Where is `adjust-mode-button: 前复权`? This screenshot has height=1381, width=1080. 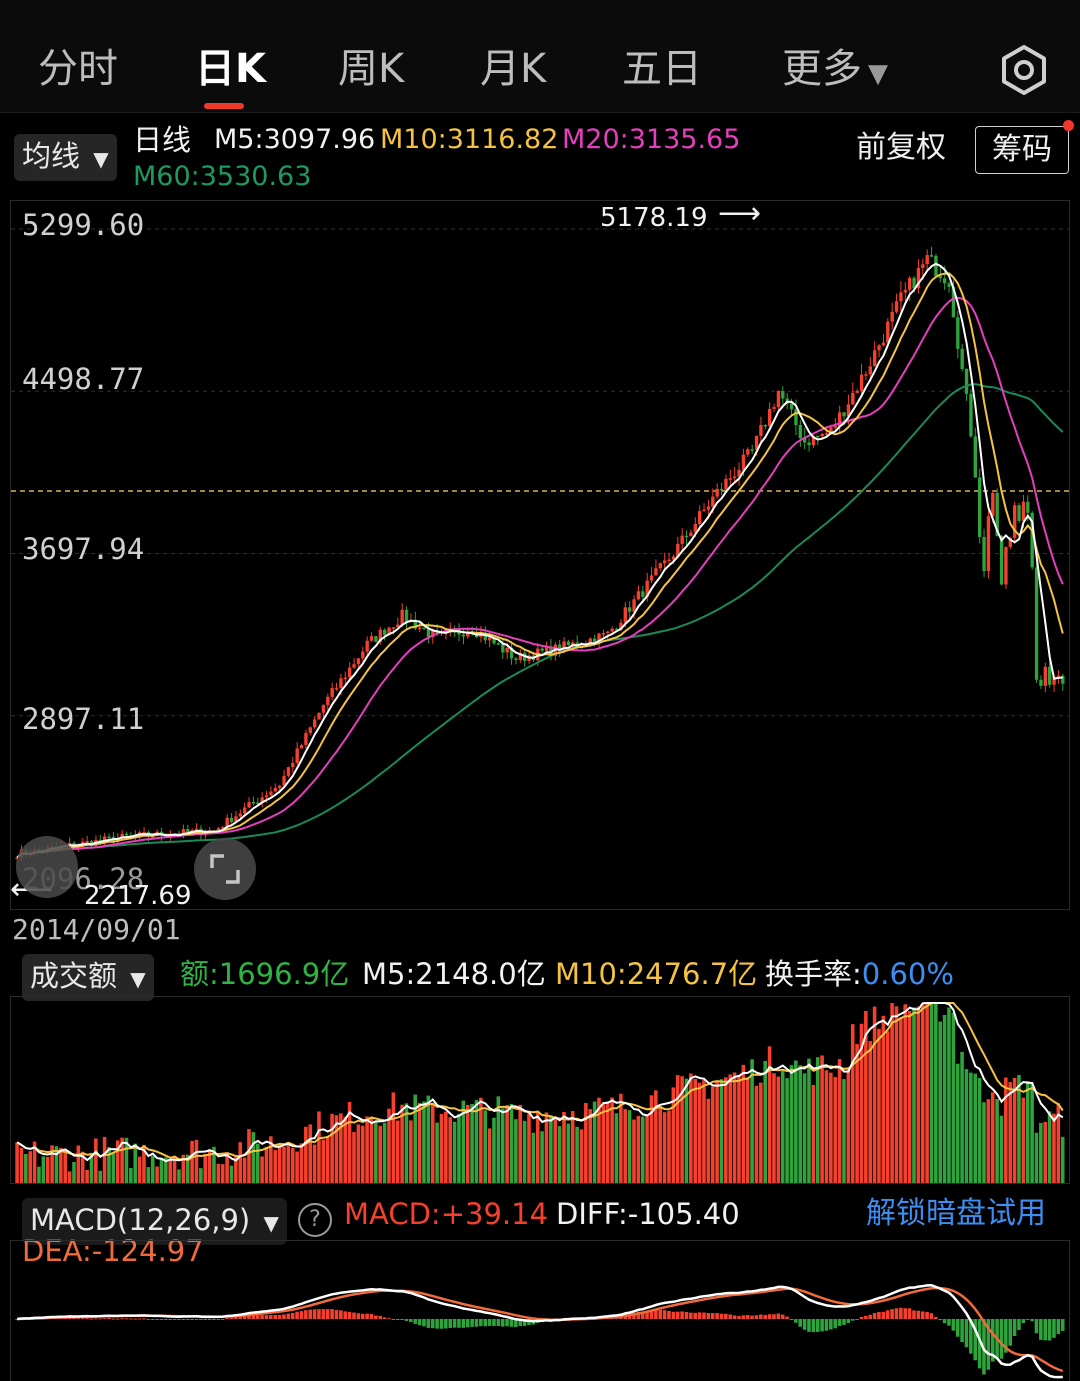 adjust-mode-button: 前复权 is located at coordinates (901, 147).